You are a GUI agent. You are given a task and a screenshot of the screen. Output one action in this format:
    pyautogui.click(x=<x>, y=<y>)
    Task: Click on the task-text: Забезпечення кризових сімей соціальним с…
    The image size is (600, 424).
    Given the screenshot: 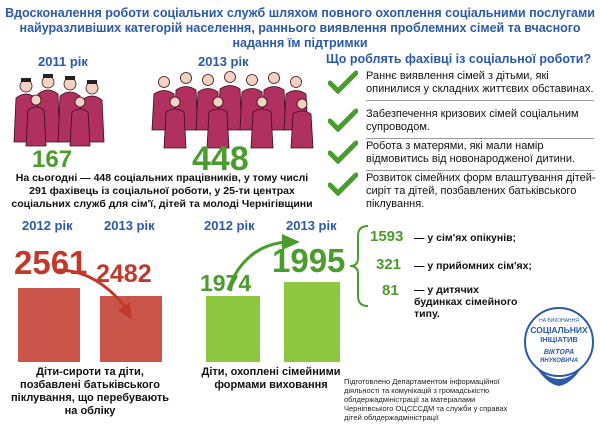 What is the action you would take?
    pyautogui.click(x=472, y=120)
    